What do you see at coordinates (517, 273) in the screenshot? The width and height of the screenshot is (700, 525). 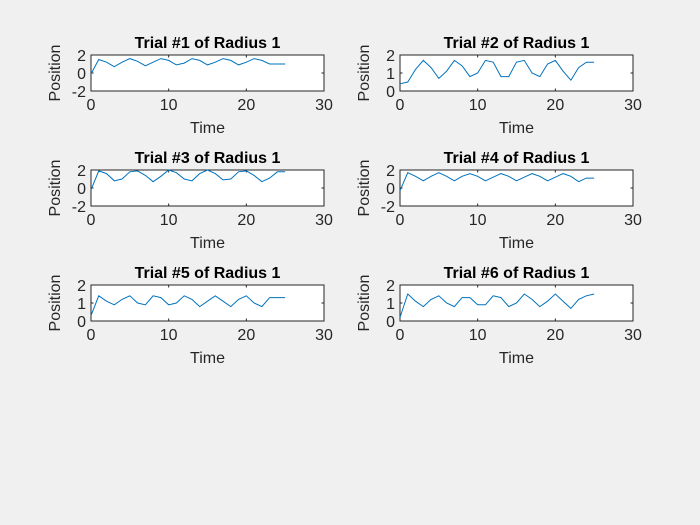 I see `subplot-title: Trial #6 of Radius 1` at bounding box center [517, 273].